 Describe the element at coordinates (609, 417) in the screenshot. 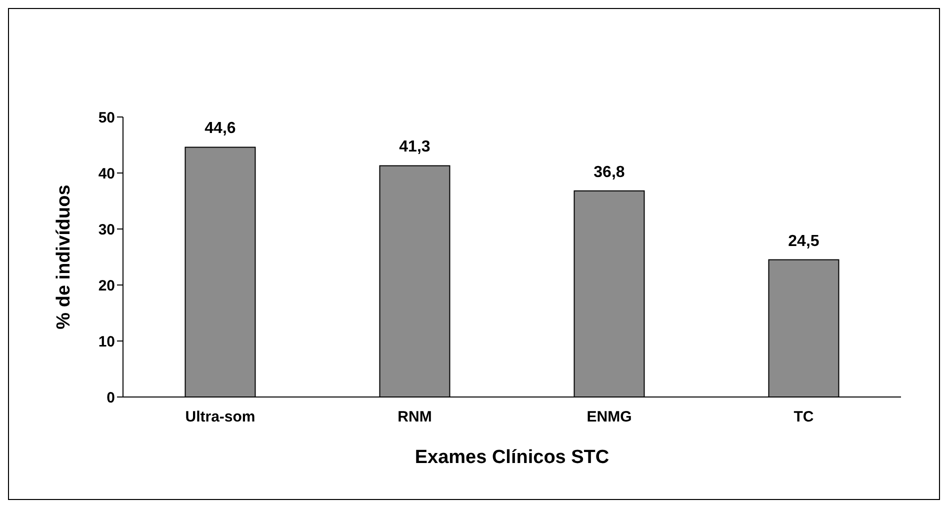

I see `x-tick-label: ENMG` at that location.